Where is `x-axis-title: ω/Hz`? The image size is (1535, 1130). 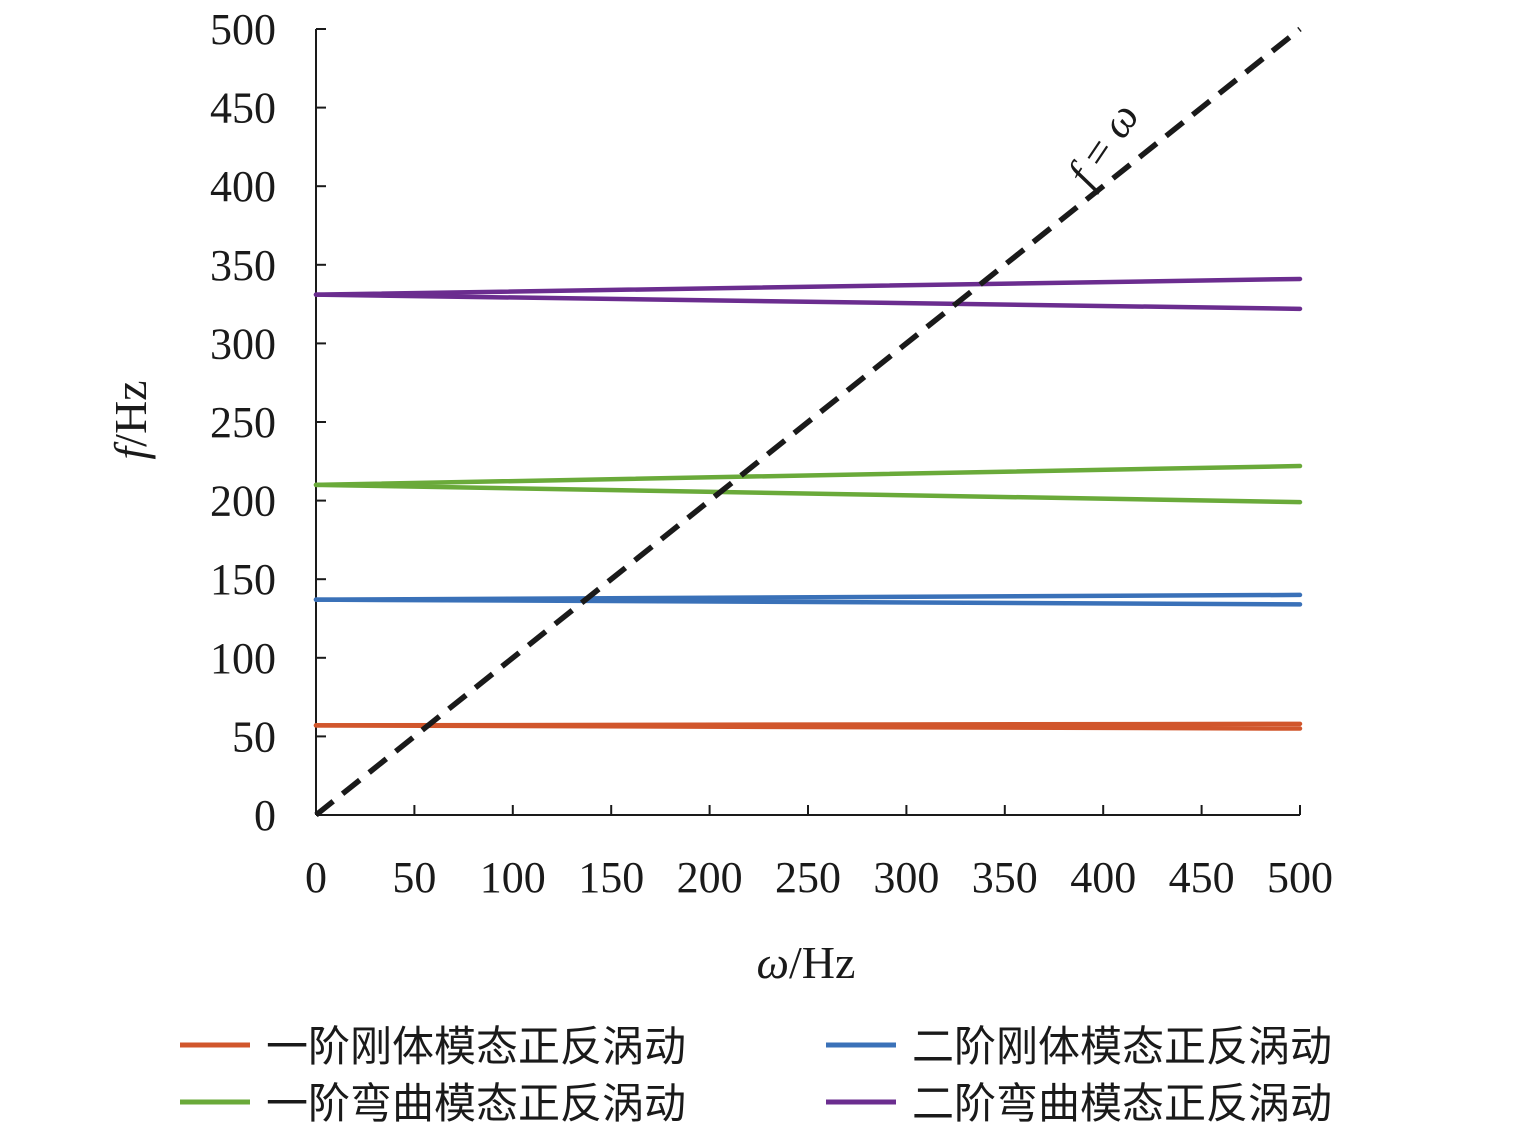 x-axis-title: ω/Hz is located at coordinates (806, 962).